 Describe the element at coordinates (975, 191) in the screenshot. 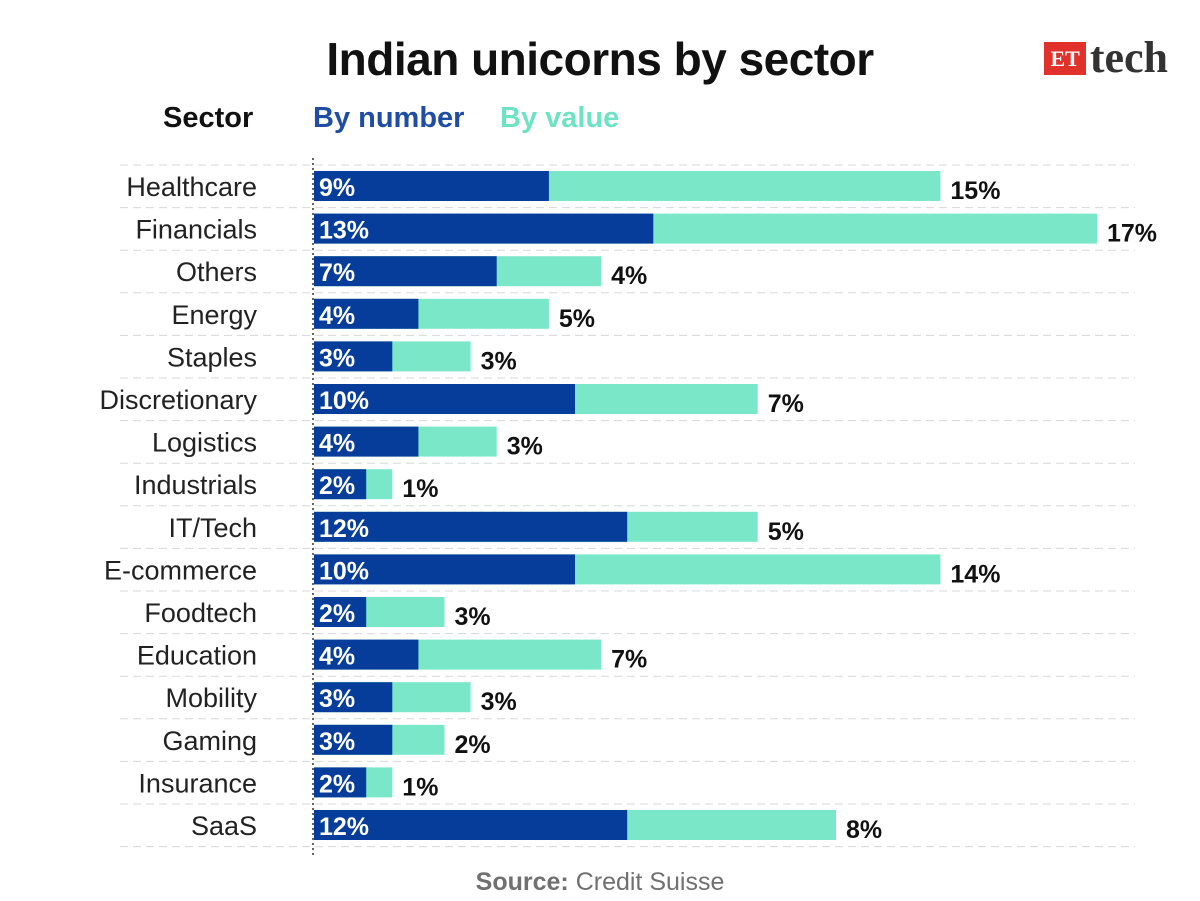

I see `by-value-data-label: 15%` at that location.